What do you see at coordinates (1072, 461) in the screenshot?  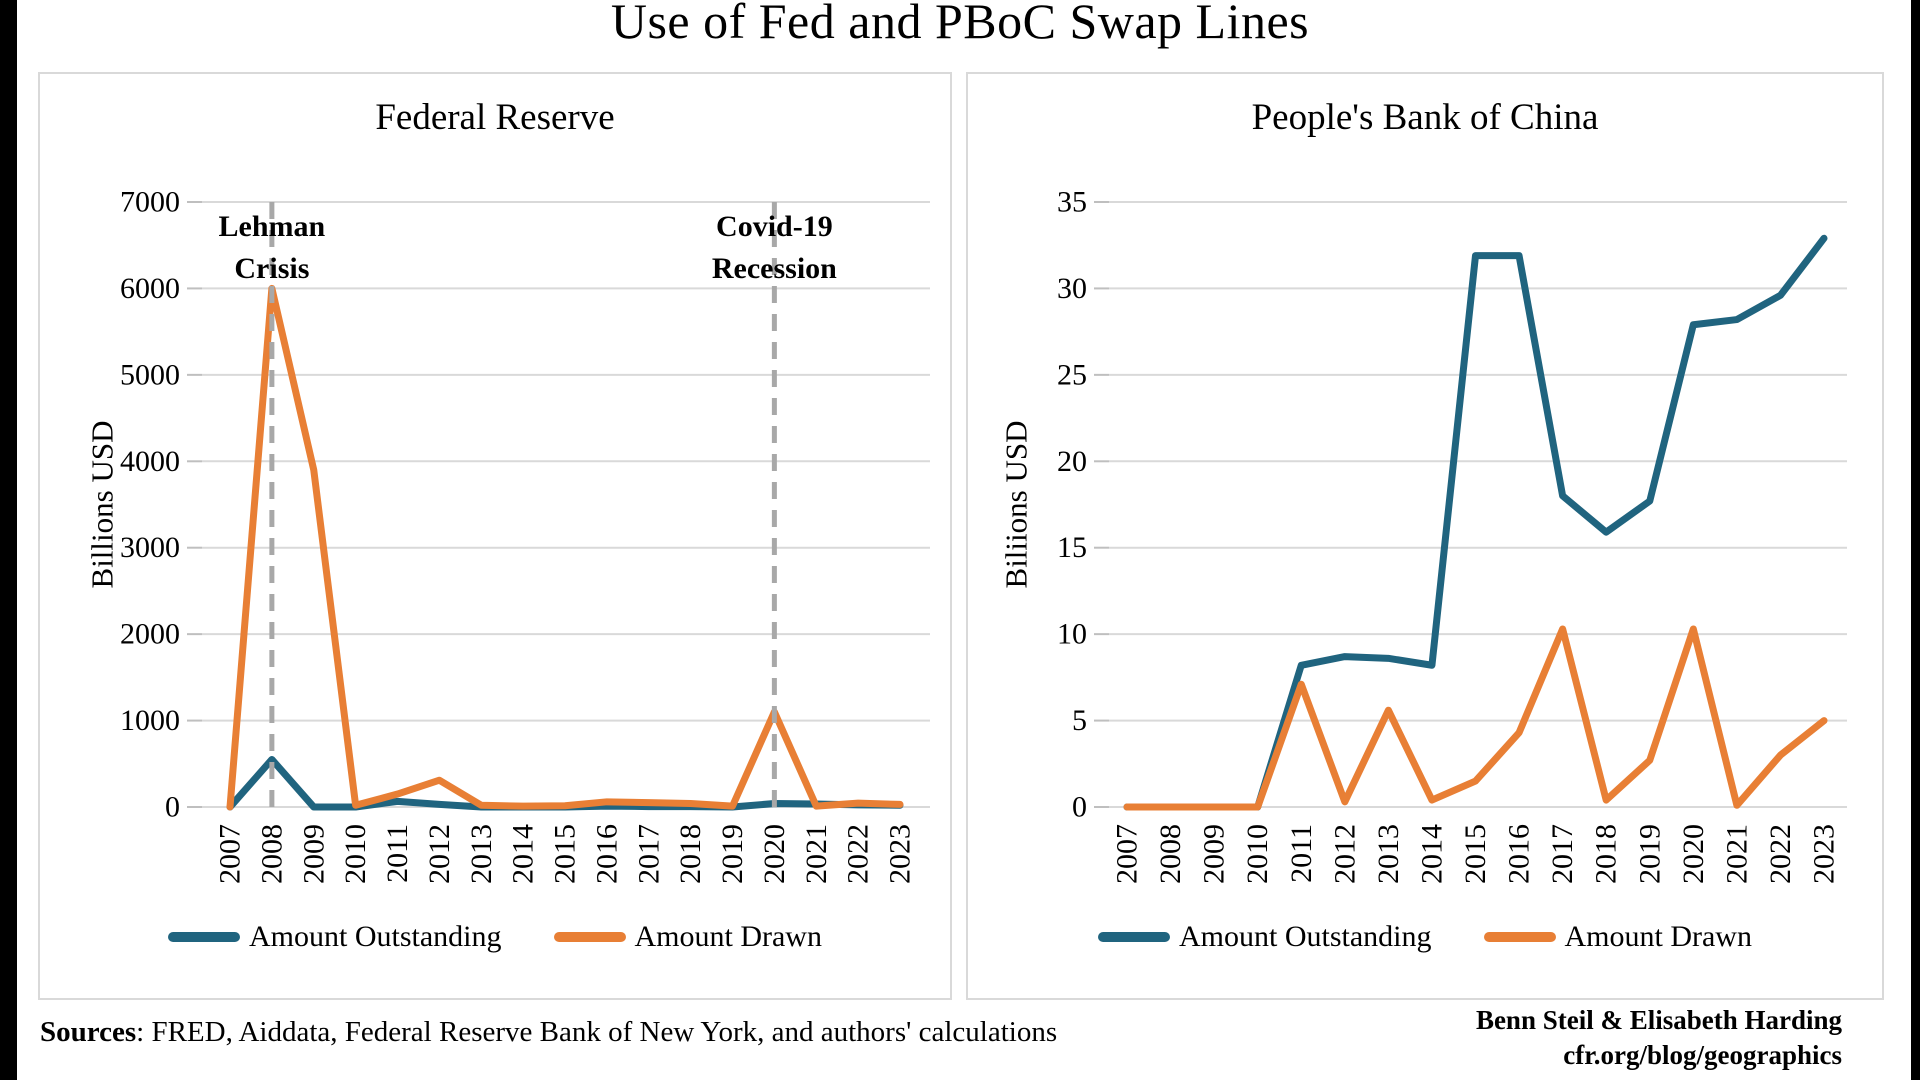 I see `y-tick-label: 20` at bounding box center [1072, 461].